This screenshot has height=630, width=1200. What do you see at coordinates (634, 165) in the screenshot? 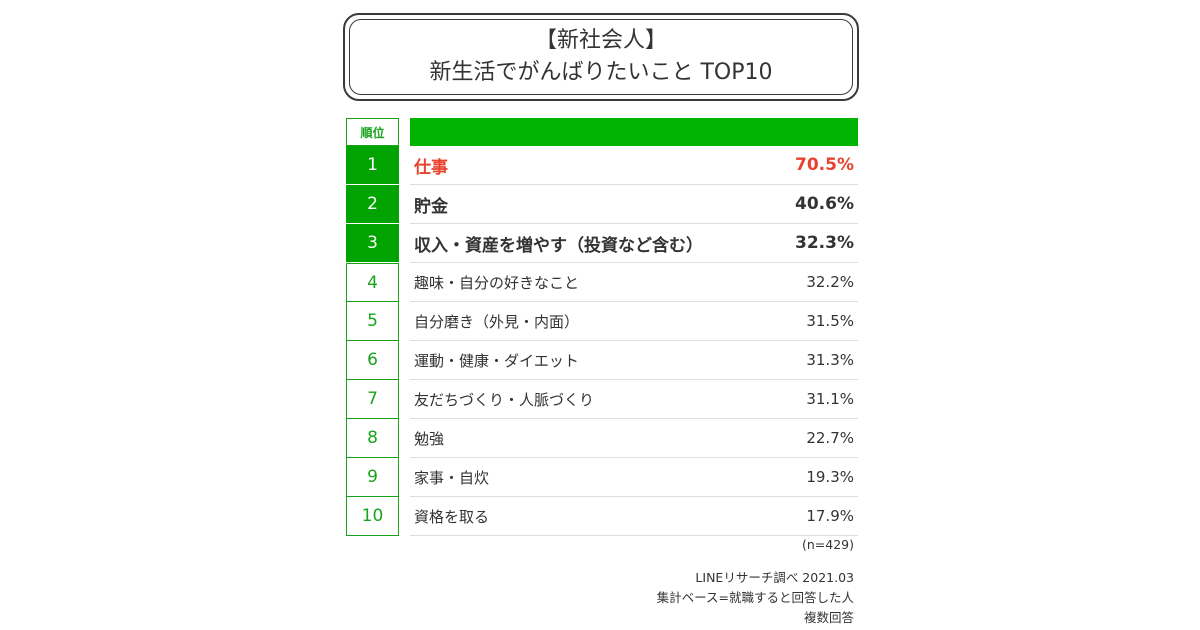
I see `item-cell: 仕事 70.5%` at bounding box center [634, 165].